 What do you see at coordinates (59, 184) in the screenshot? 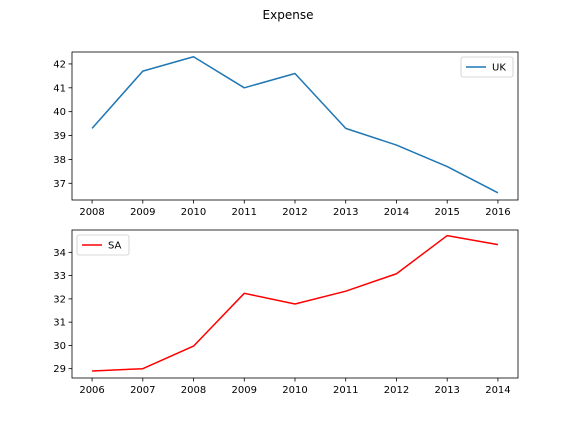
I see `uk-y-tick-label: 37` at bounding box center [59, 184].